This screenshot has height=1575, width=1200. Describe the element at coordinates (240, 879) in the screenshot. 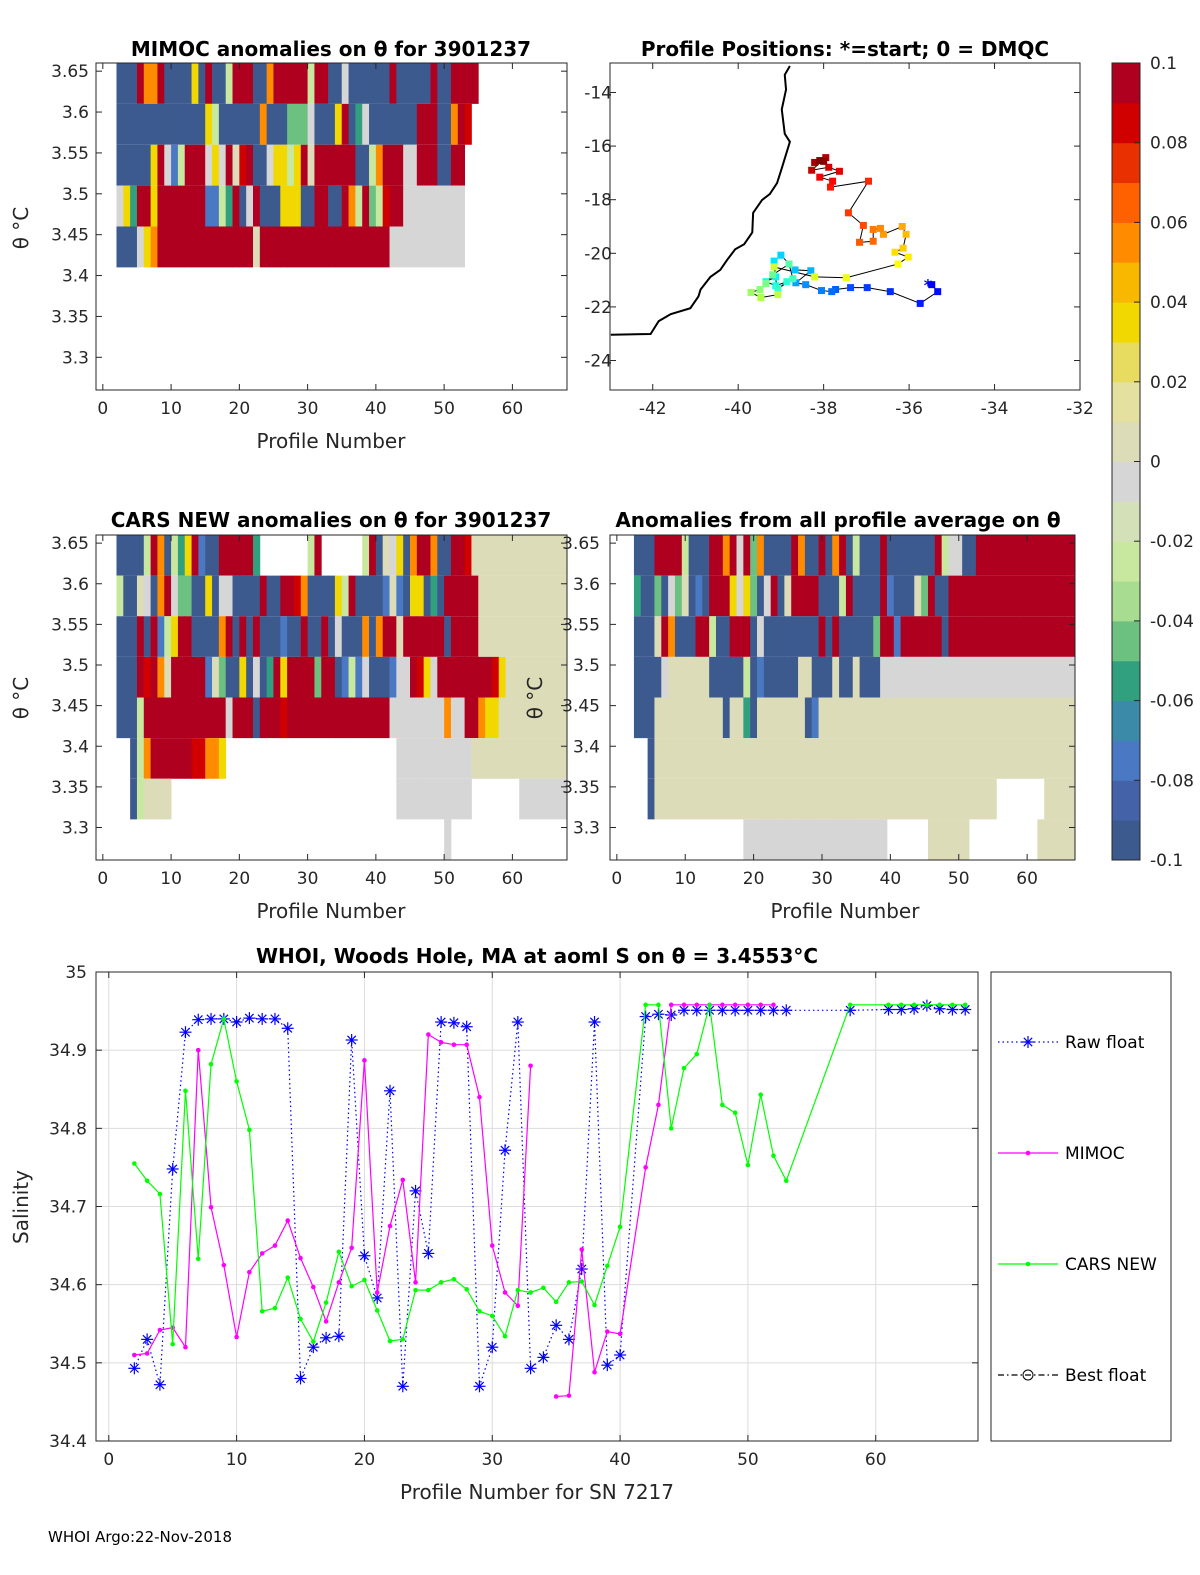

I see `x-tick-label: 20` at that location.